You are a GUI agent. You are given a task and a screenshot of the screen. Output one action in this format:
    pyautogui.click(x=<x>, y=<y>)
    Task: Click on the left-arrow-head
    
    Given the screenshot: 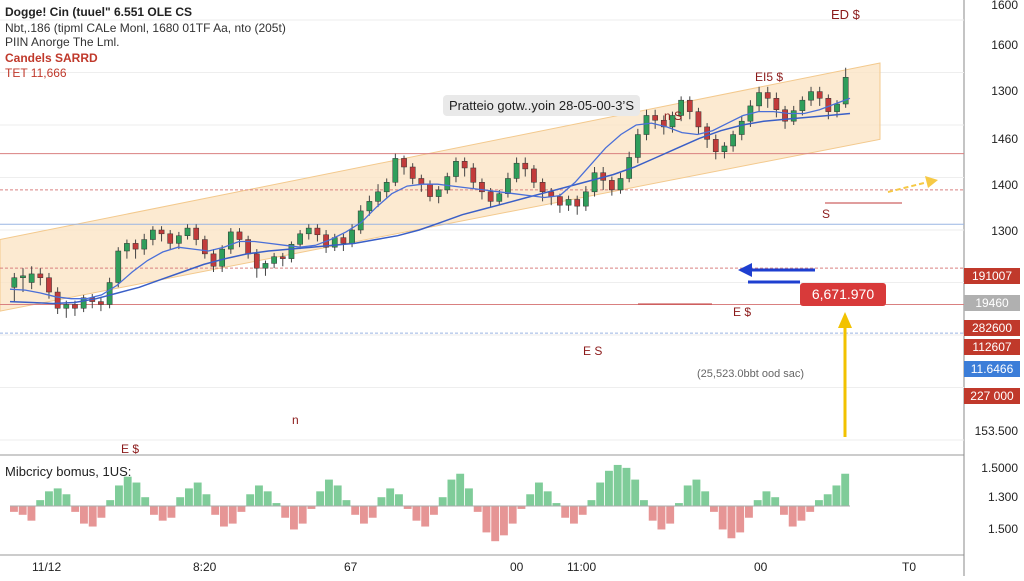 What is the action you would take?
    pyautogui.click(x=745, y=270)
    